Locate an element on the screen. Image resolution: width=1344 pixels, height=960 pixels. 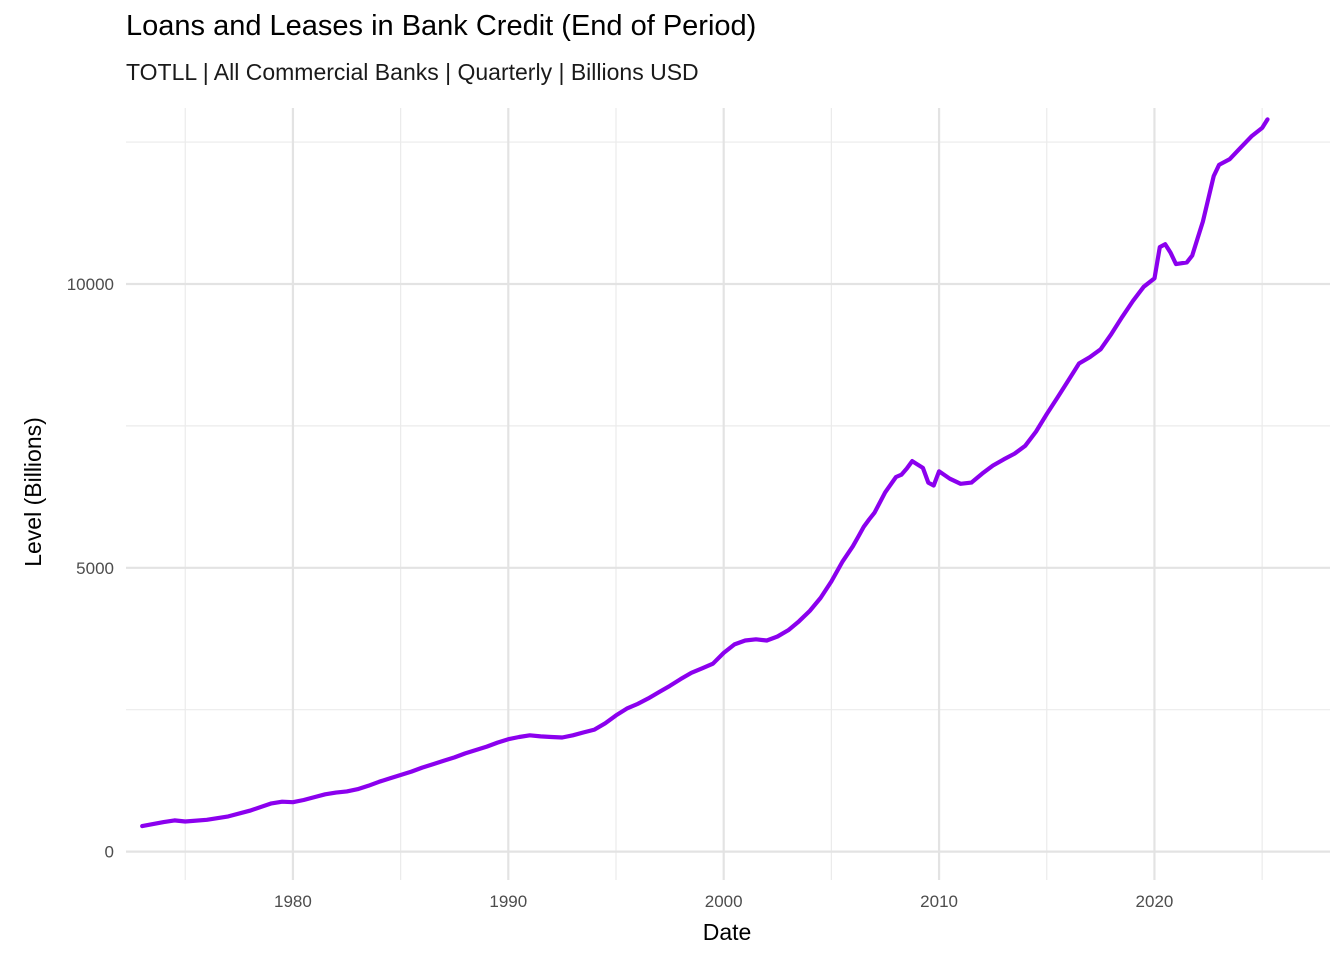
x-tick-label-2000: 2000 is located at coordinates (724, 901).